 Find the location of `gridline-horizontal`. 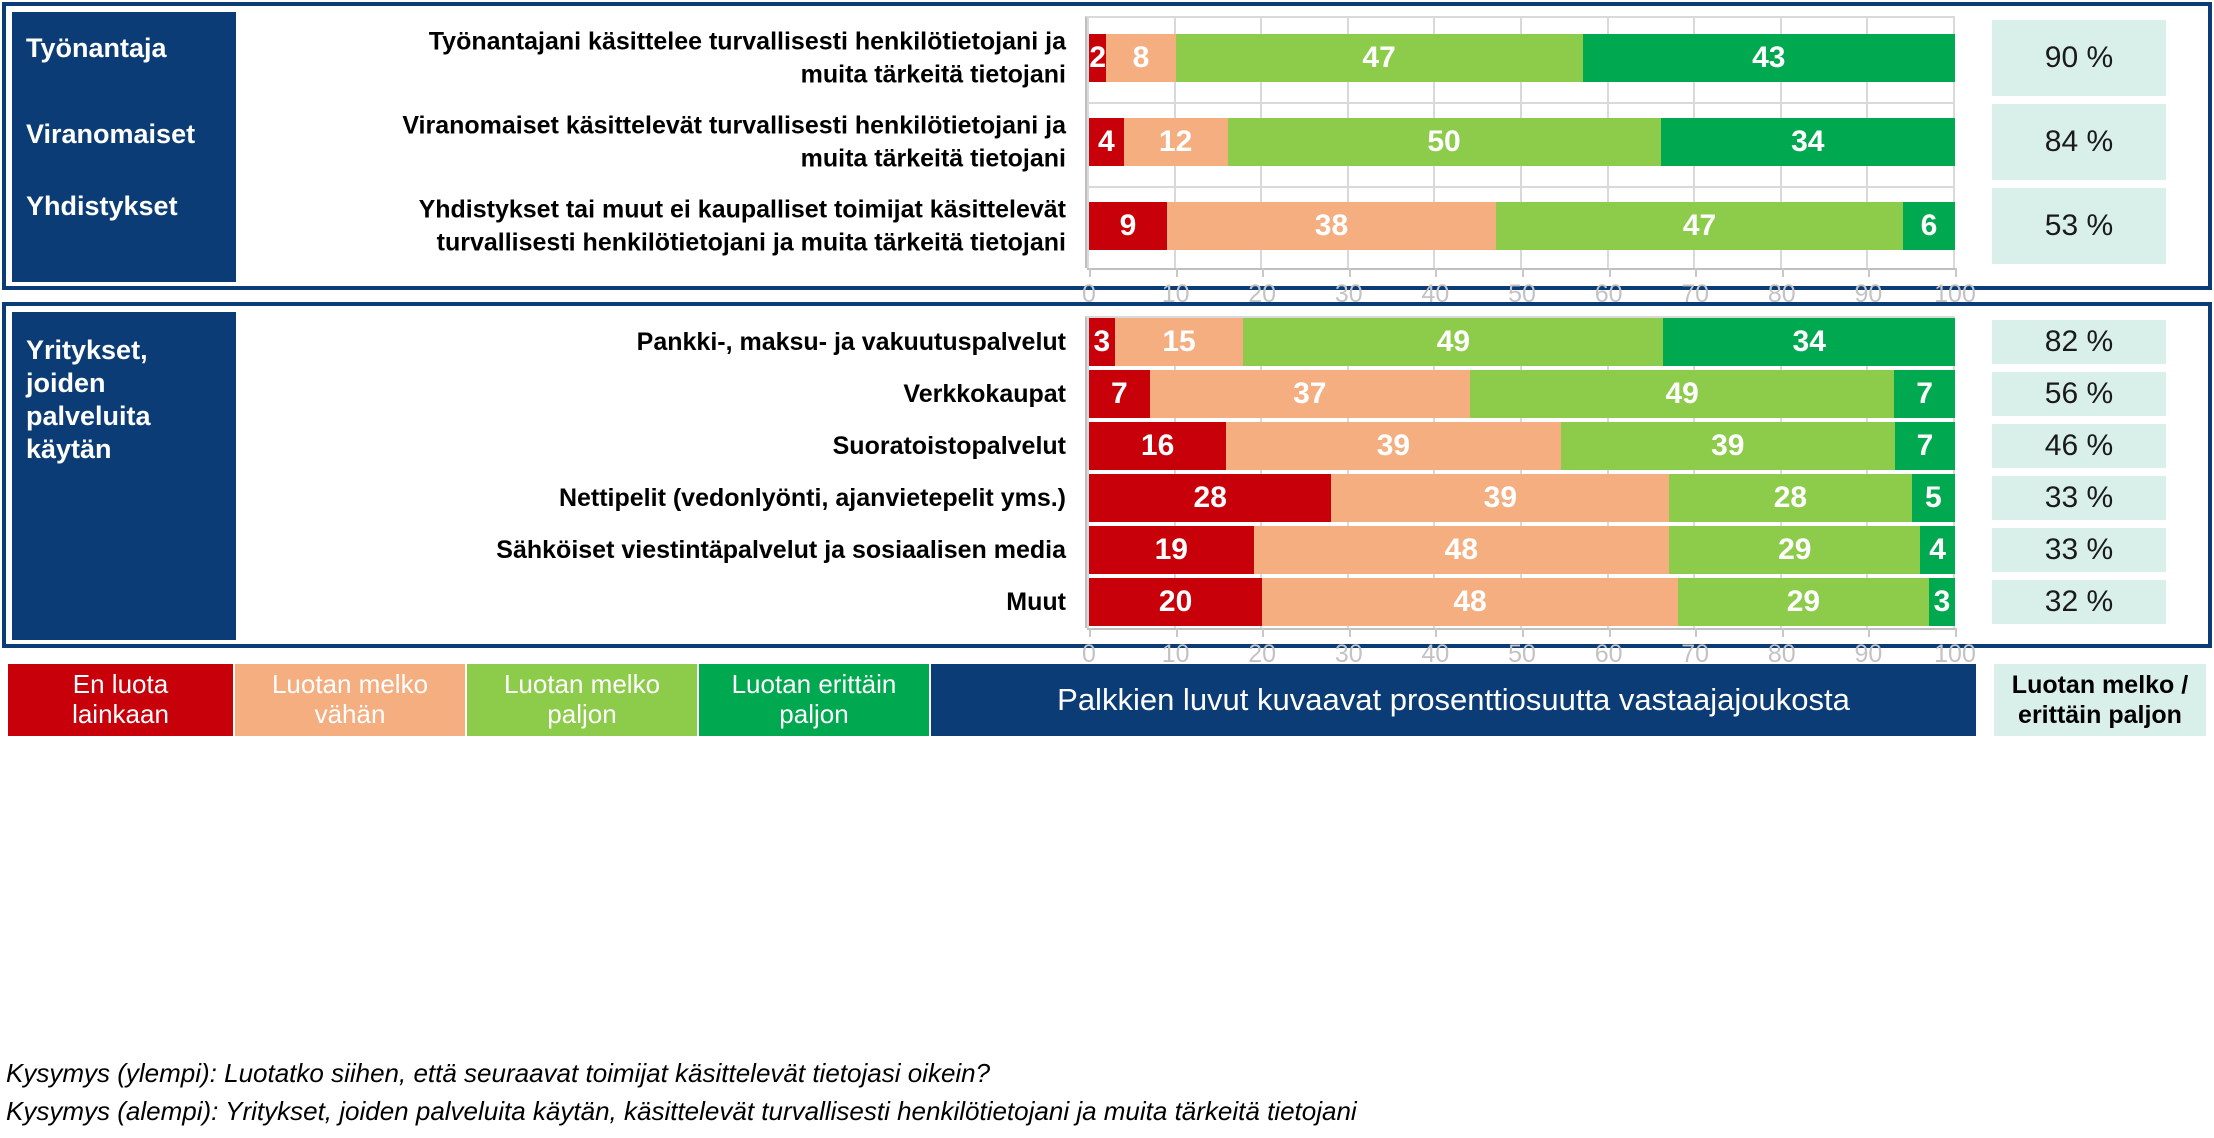

gridline-horizontal is located at coordinates (1521, 103).